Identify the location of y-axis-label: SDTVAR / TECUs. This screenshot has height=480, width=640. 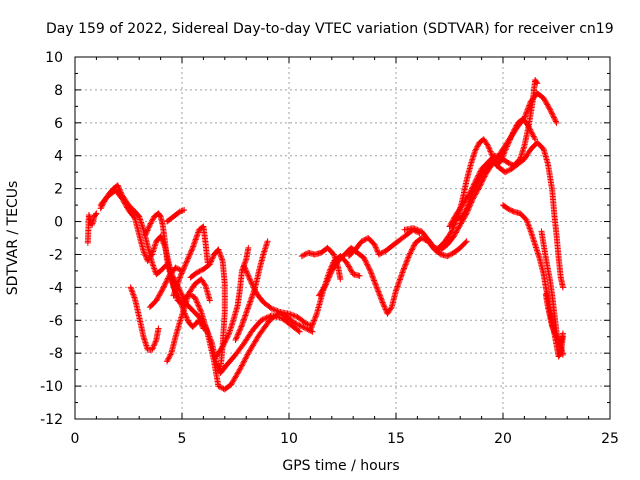
(13, 238).